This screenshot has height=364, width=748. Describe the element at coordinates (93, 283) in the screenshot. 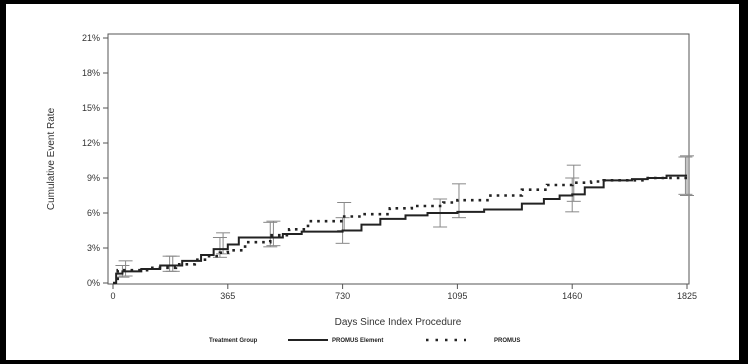

I see `y-tick-label: 0%` at that location.